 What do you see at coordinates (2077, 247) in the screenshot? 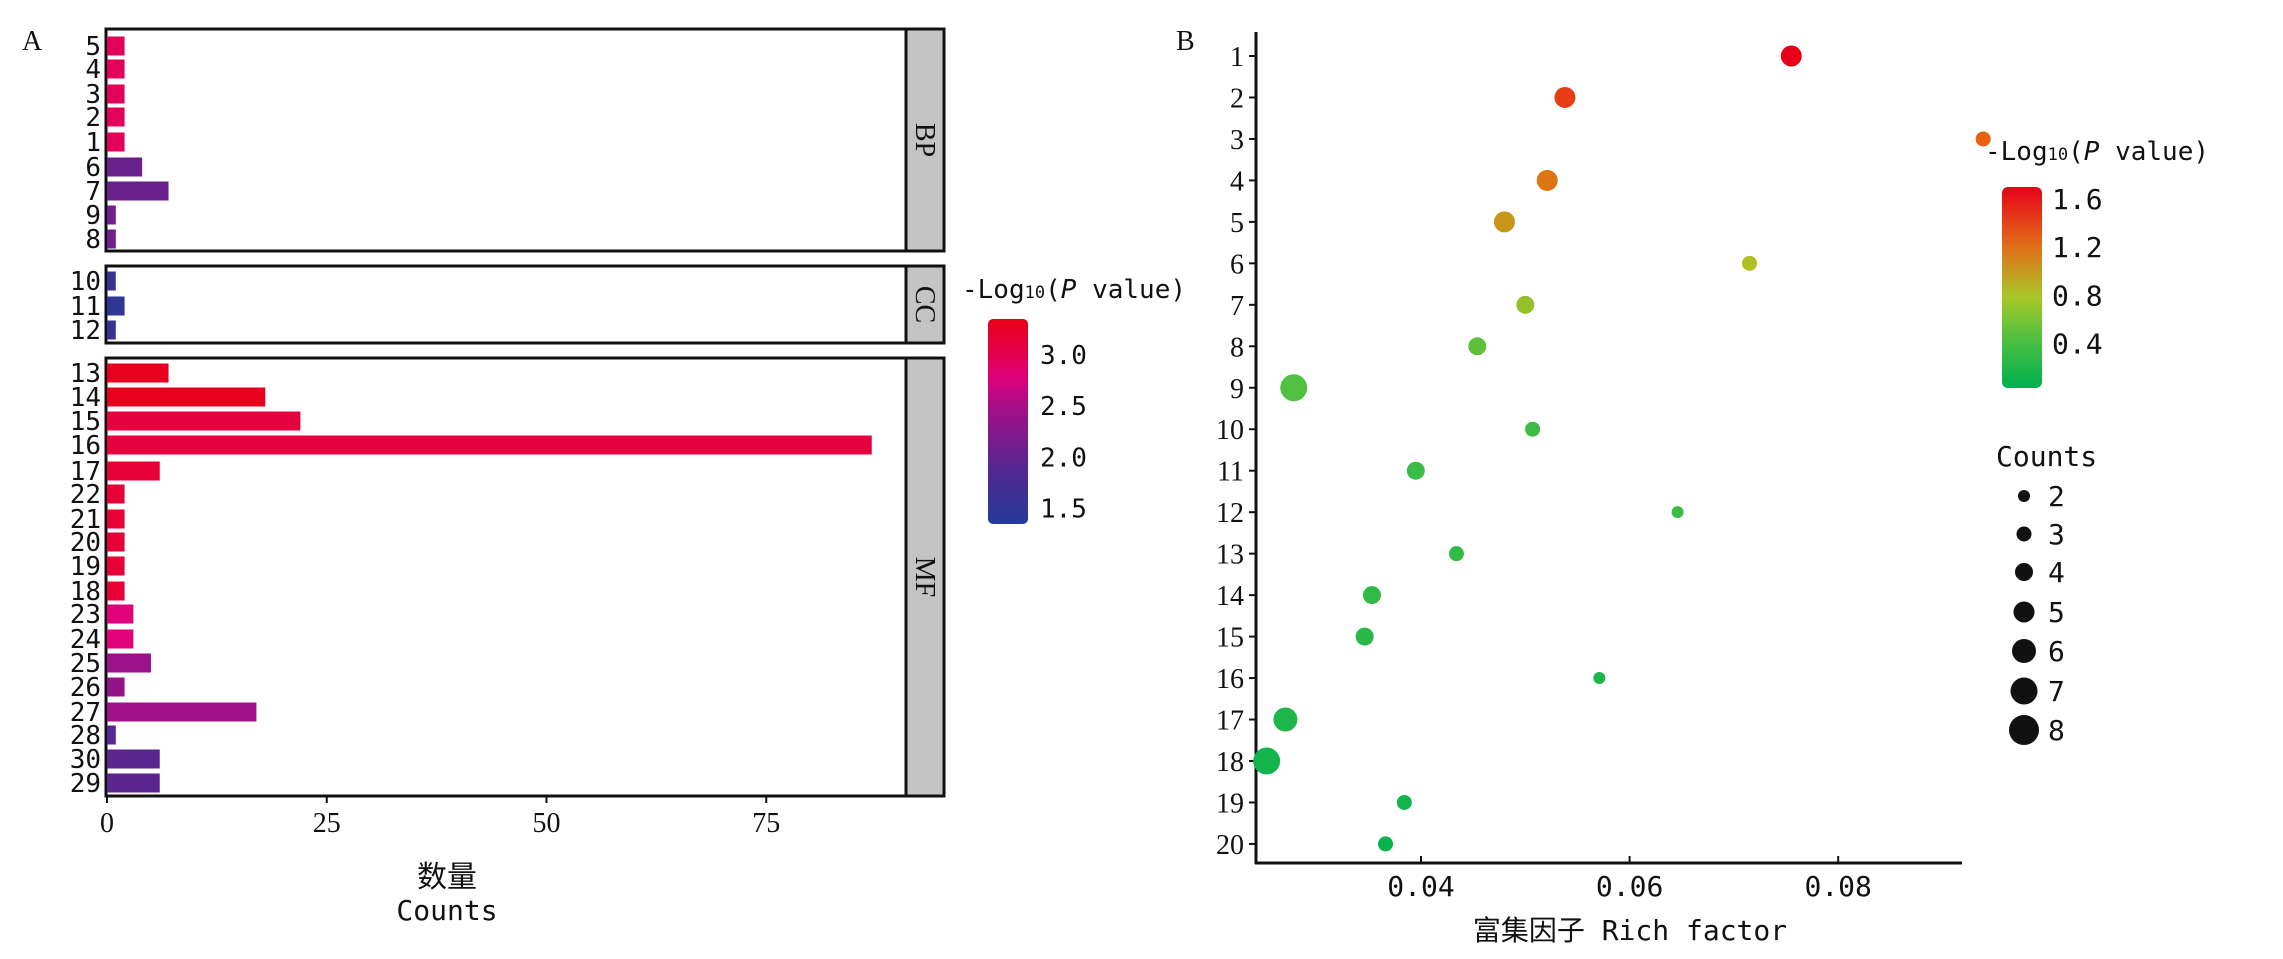
I see `legend-b-tick-label: 1.2` at bounding box center [2077, 247].